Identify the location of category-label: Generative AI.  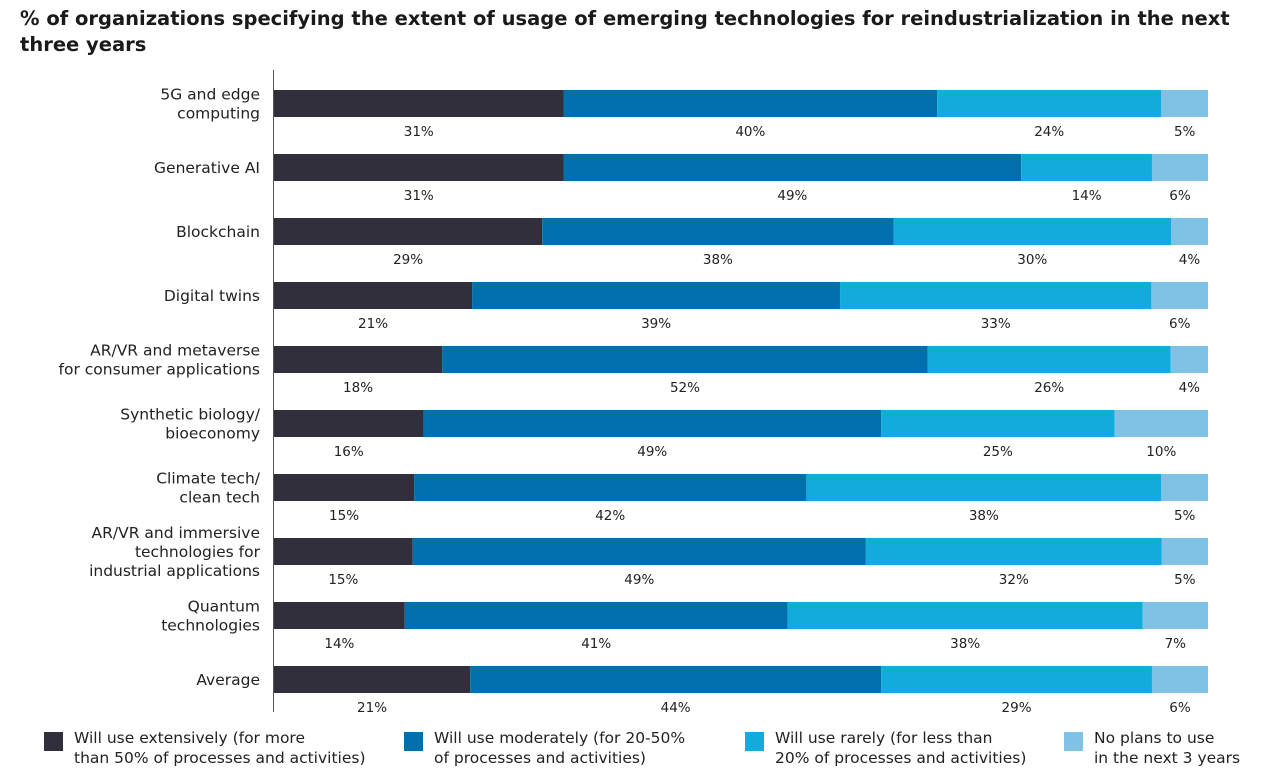
(207, 168).